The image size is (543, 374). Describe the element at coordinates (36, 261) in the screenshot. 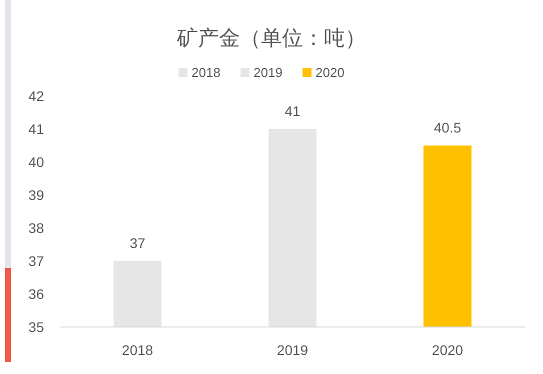

I see `y-tick-label: 37` at that location.